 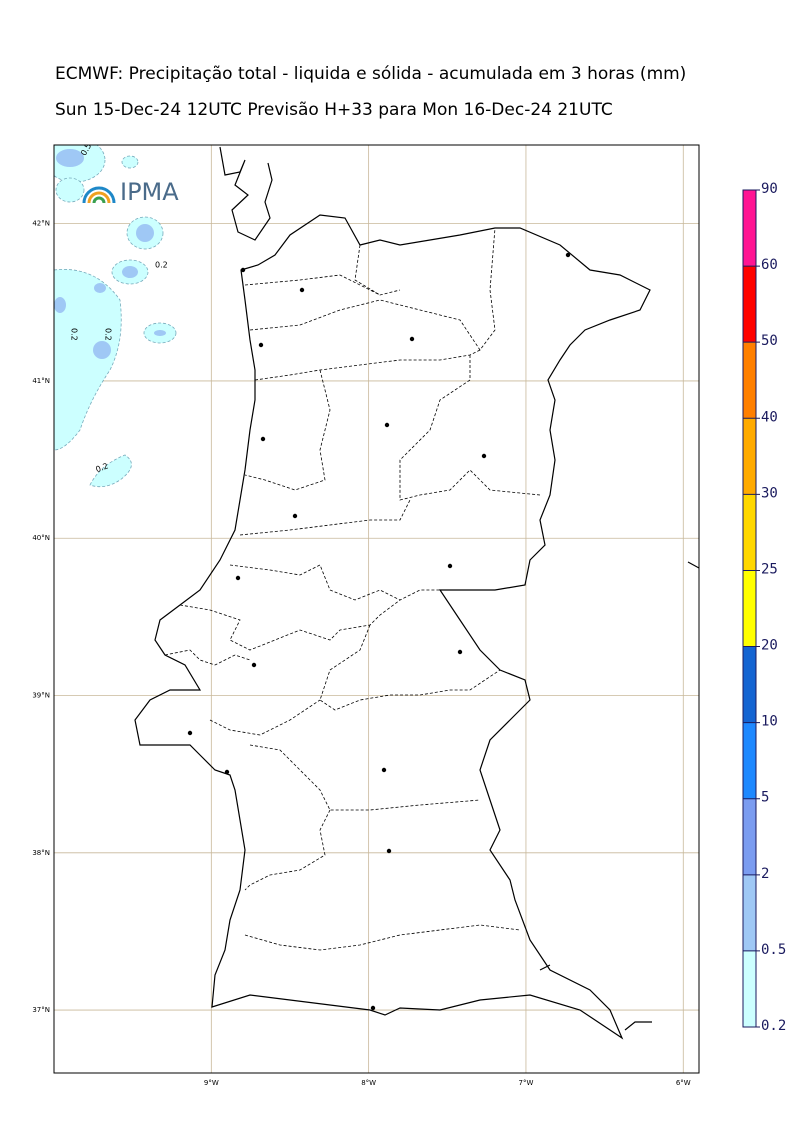 What do you see at coordinates (149, 192) in the screenshot?
I see `logo-text: IPMA` at bounding box center [149, 192].